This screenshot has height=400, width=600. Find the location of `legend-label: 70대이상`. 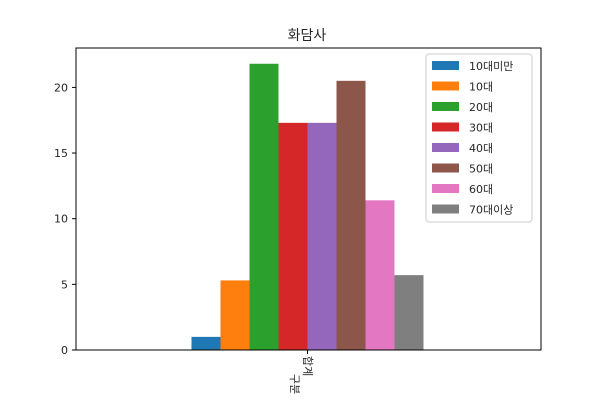

legend-label: 70대이상 is located at coordinates (491, 210).